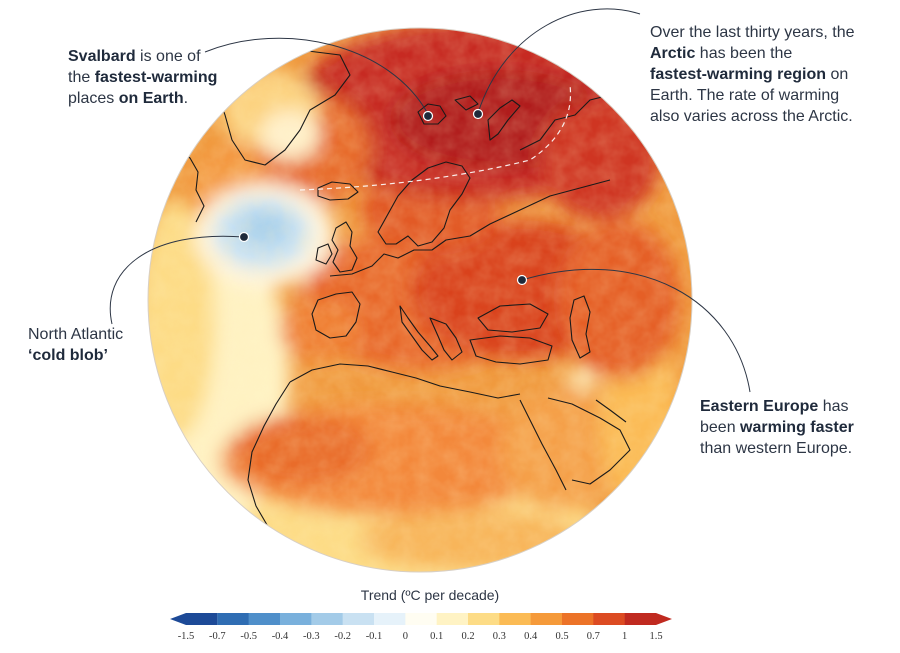  What do you see at coordinates (478, 114) in the screenshot?
I see `marker-arctic` at bounding box center [478, 114].